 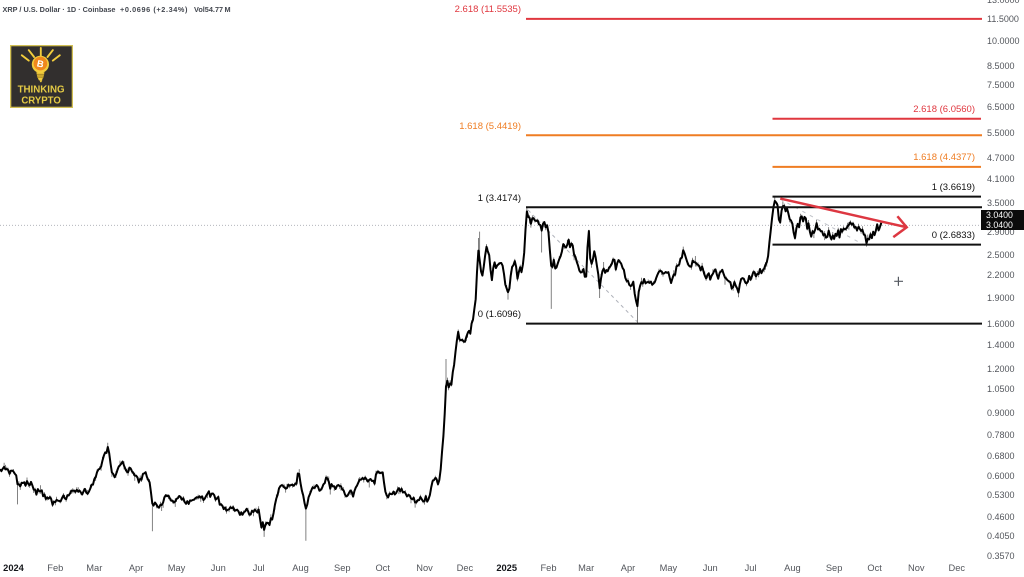 I want to click on svg-text: B, so click(x=40, y=63).